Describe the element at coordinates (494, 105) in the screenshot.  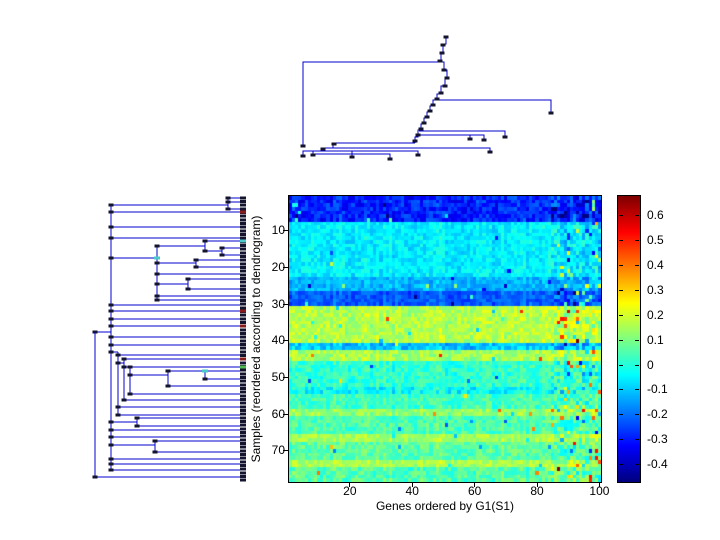
I see `top-dendrogram-branch` at that location.